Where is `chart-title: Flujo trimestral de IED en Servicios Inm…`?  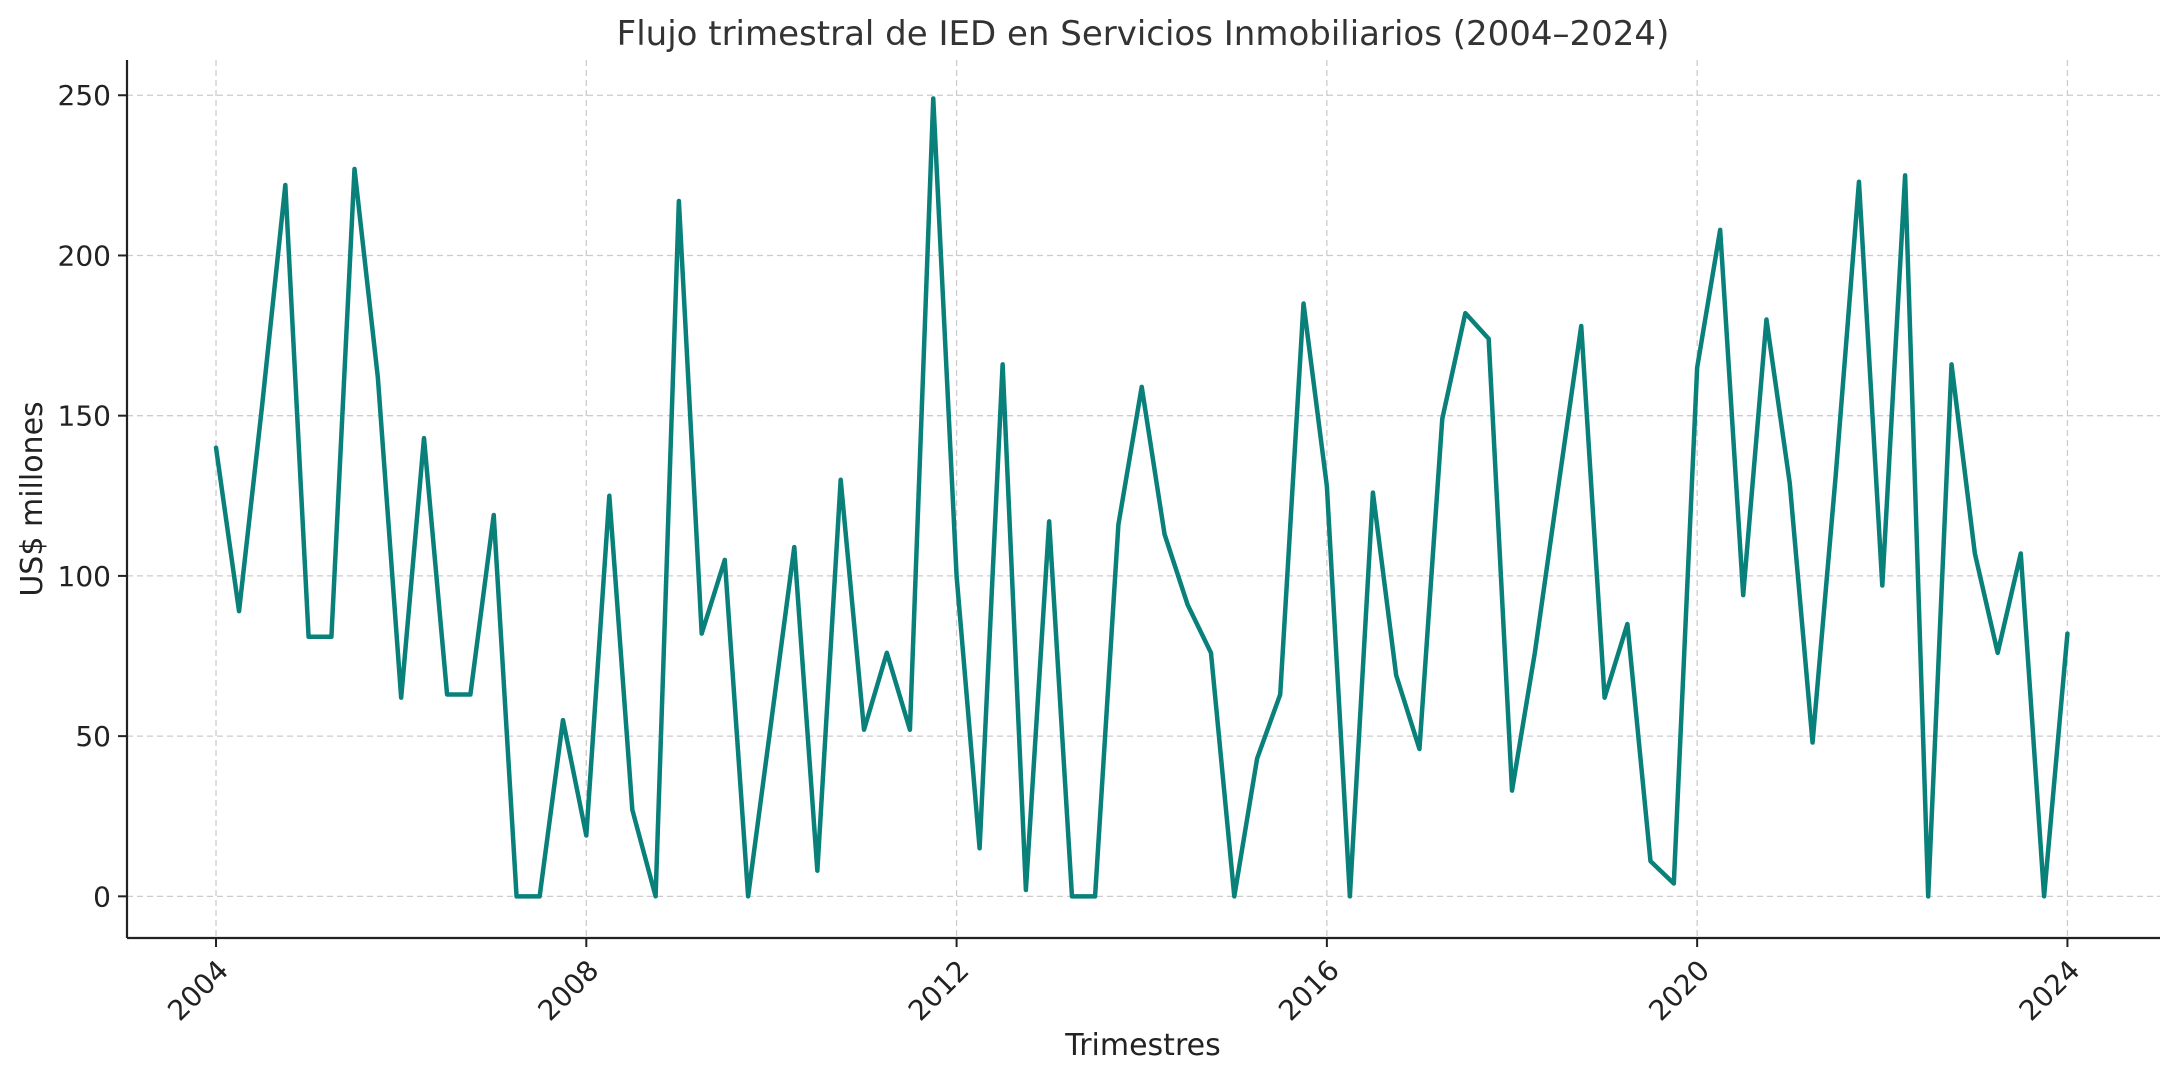
chart-title: Flujo trimestral de IED en Servicios Inm… is located at coordinates (1143, 34).